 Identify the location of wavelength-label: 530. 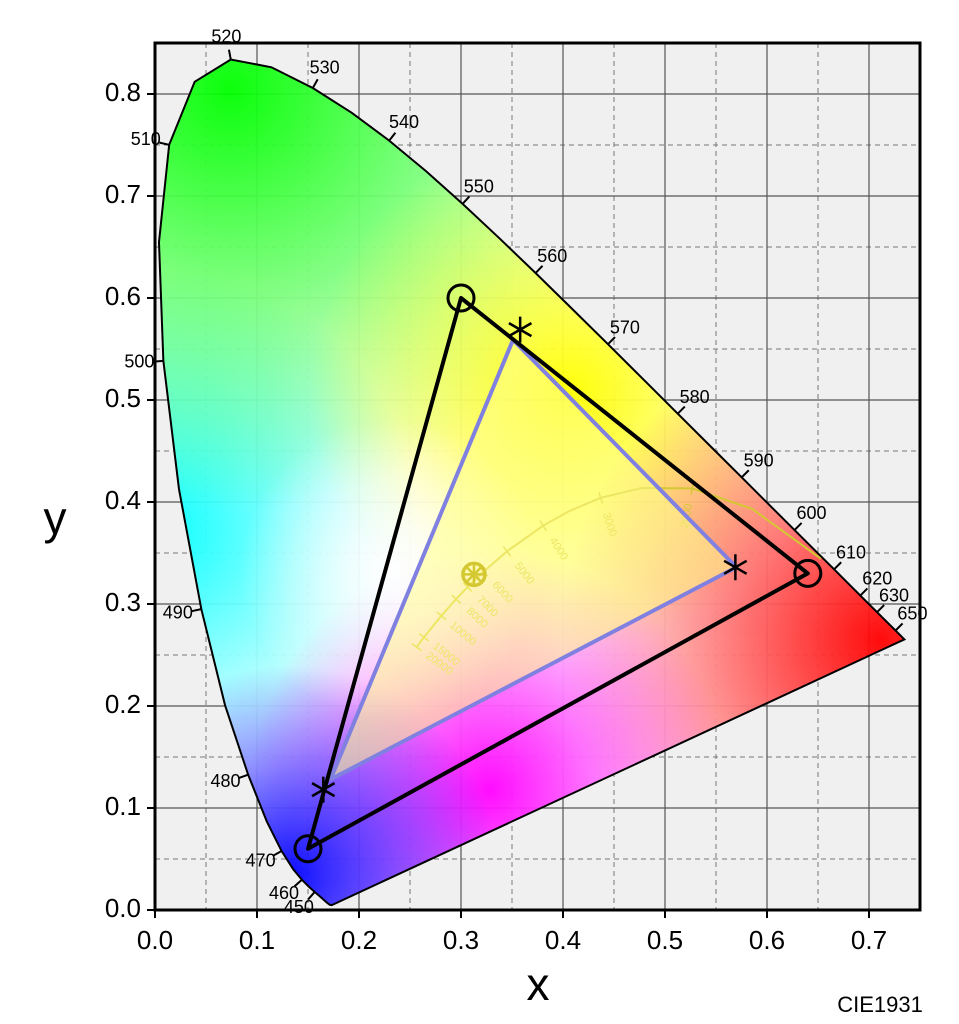
(325, 68).